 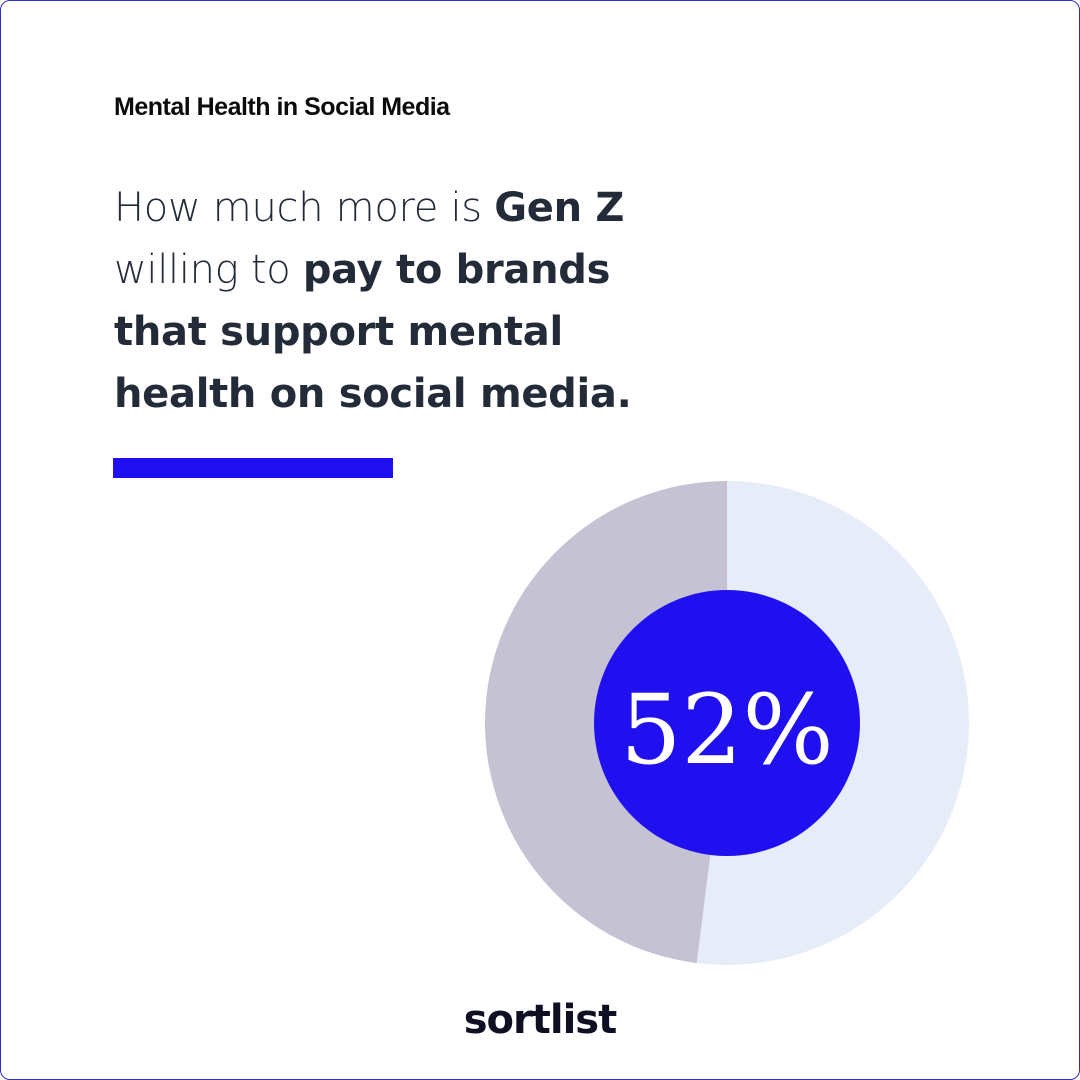 I want to click on headline-emphasis: health on social media., so click(x=373, y=394).